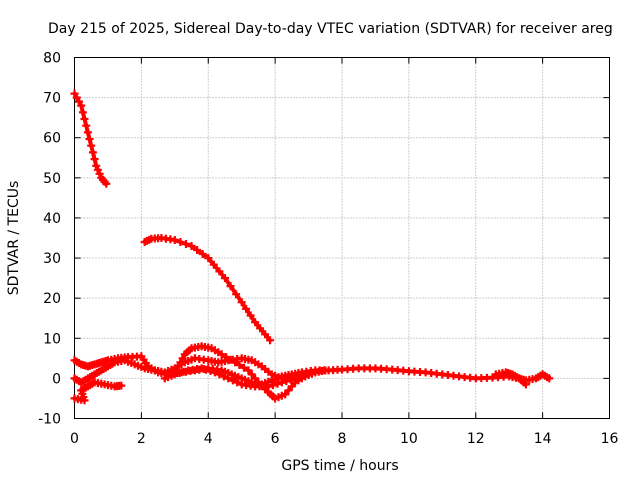  Describe the element at coordinates (208, 439) in the screenshot. I see `x-tick-label: 4` at that location.